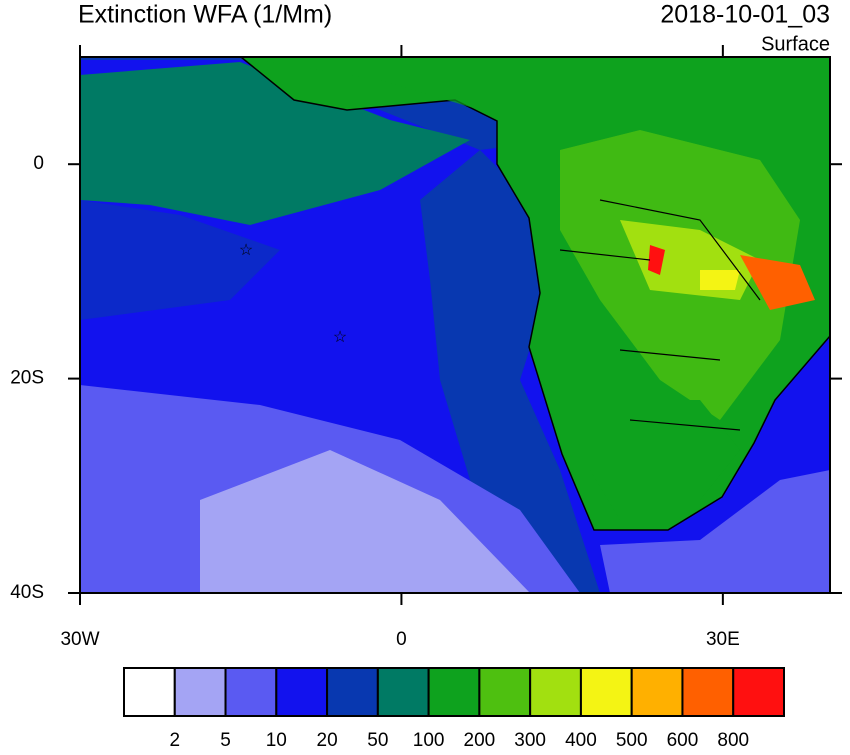 This screenshot has height=755, width=850. What do you see at coordinates (327, 740) in the screenshot?
I see `colorbar-label: 20` at bounding box center [327, 740].